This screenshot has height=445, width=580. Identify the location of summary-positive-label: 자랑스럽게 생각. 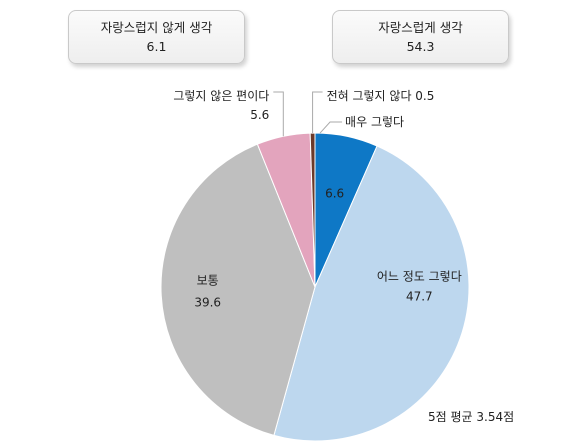
(420, 27).